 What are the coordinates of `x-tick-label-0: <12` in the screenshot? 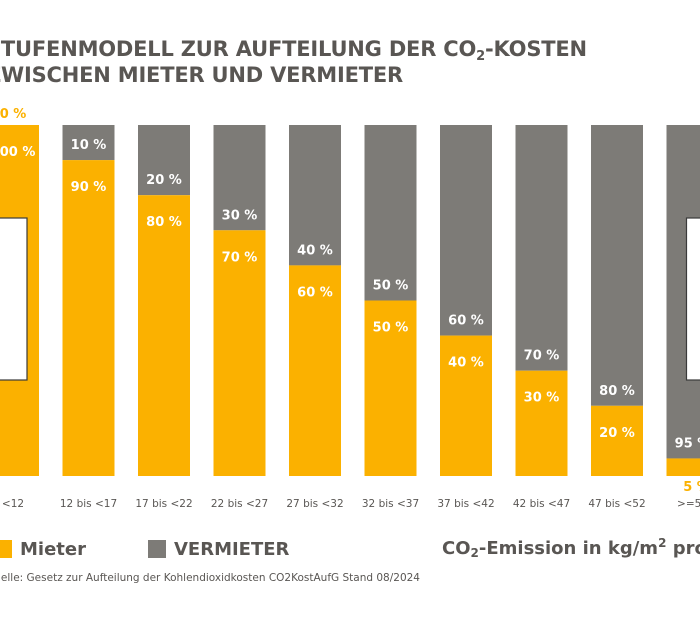 It's located at (13, 504).